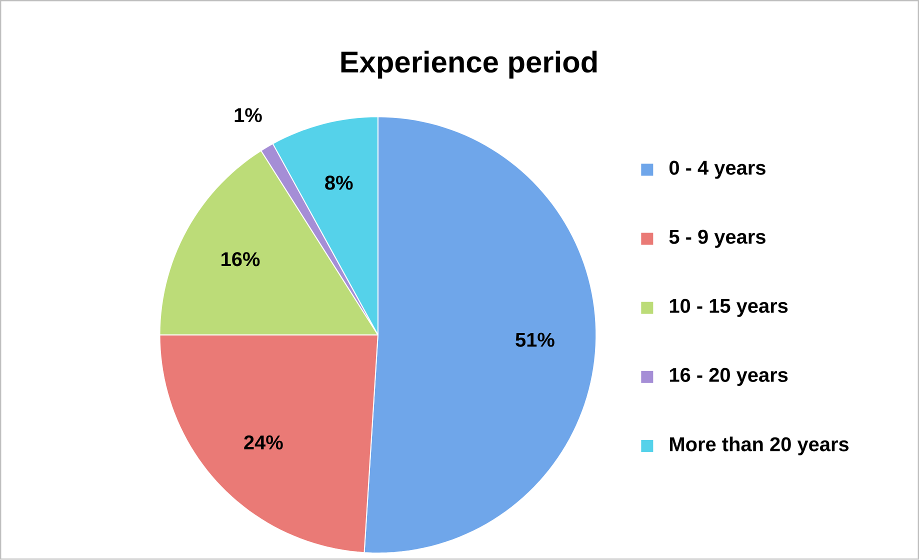  I want to click on legend-label: 5 - 9 years, so click(717, 239).